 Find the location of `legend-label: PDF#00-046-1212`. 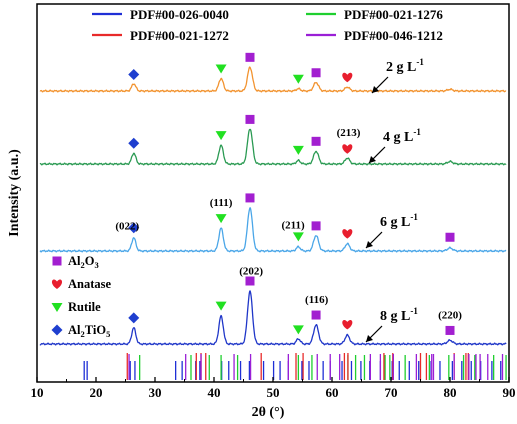

legend-label: PDF#00-046-1212 is located at coordinates (393, 35).